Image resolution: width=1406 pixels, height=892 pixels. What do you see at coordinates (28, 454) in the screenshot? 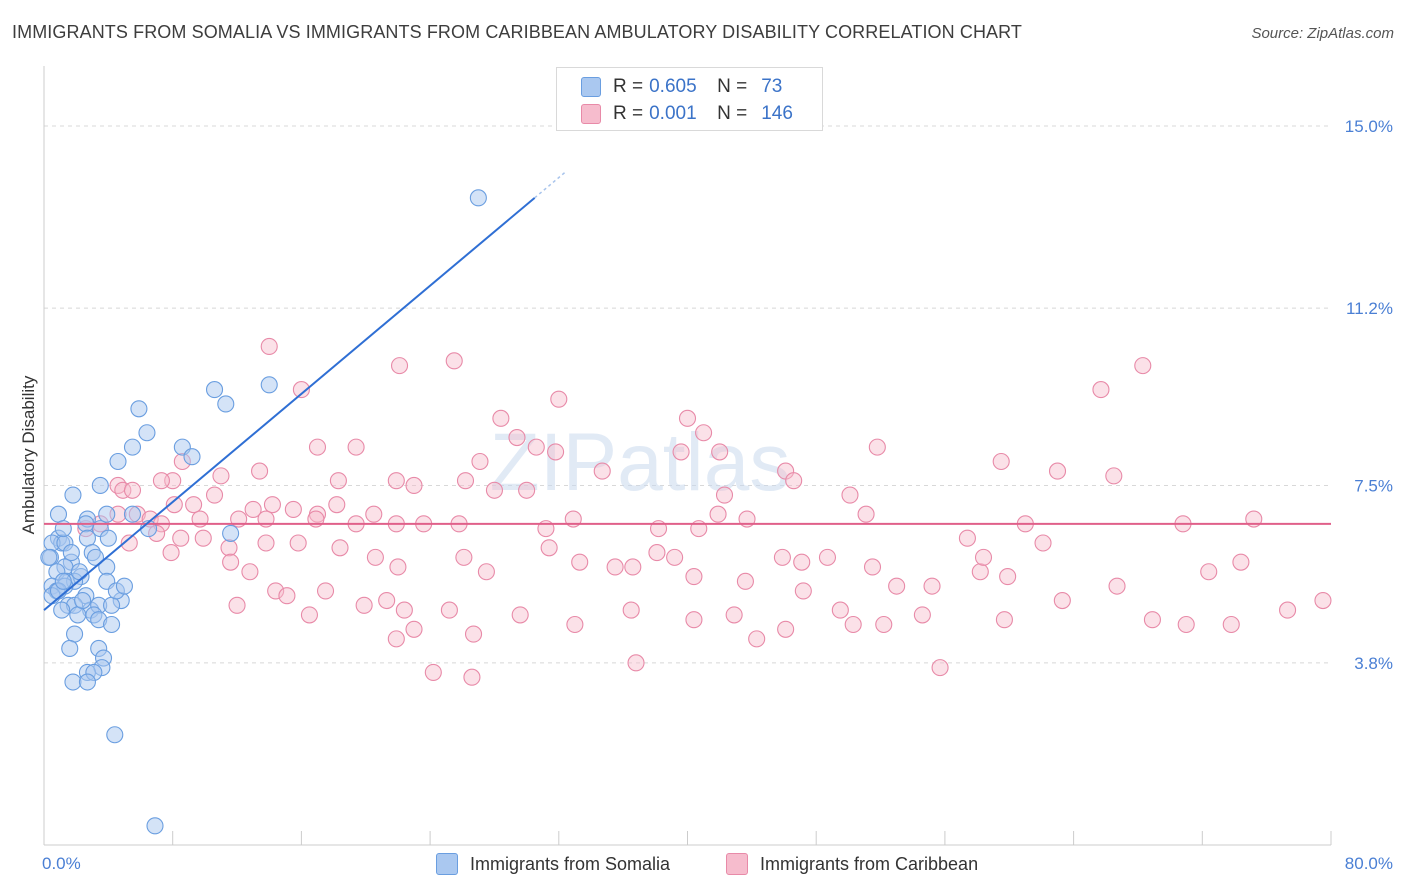
I see `y-axis-label: Ambulatory Disability` at bounding box center [28, 454].